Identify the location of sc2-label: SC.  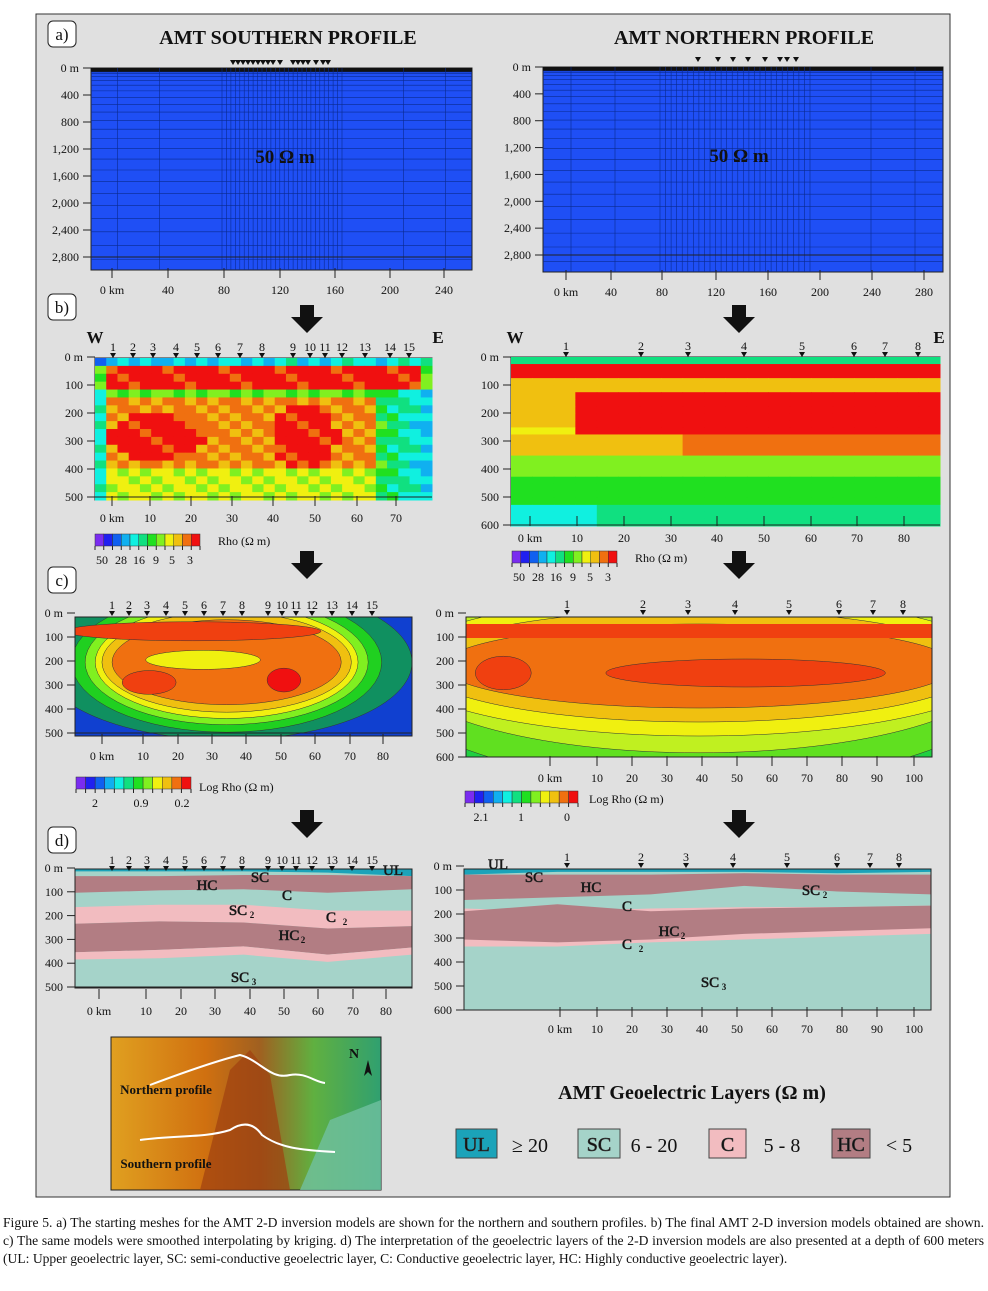
(811, 891).